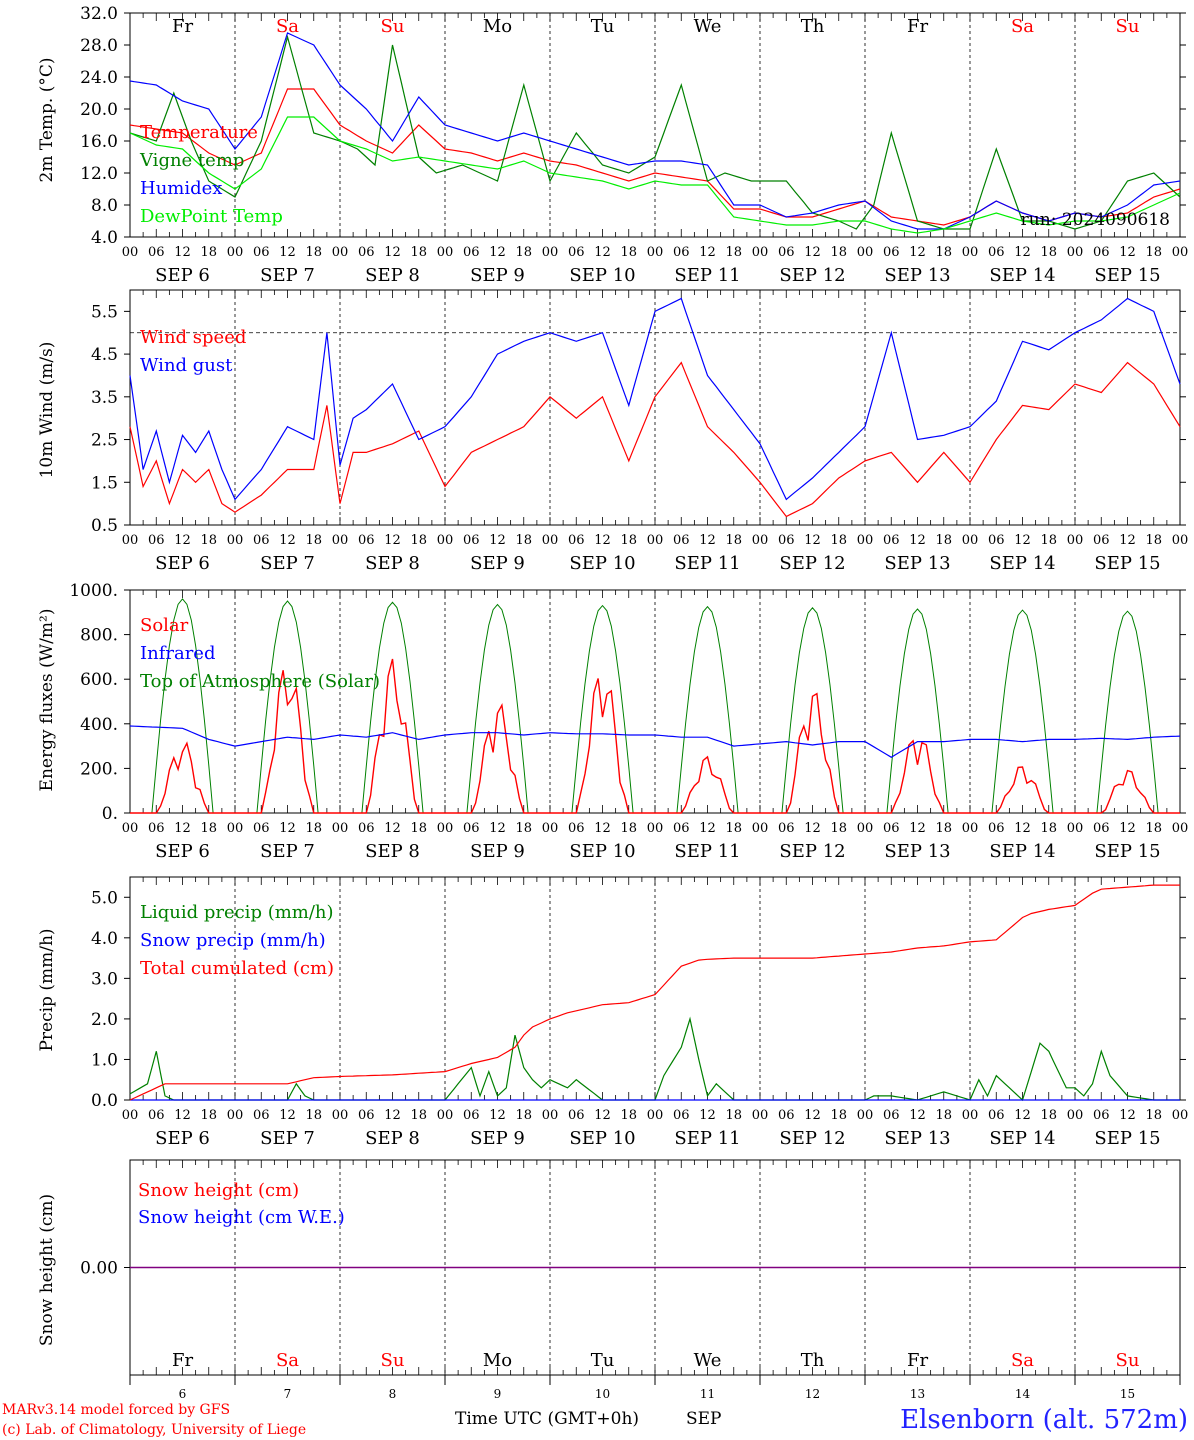 The height and width of the screenshot is (1440, 1194). What do you see at coordinates (93, 591) in the screenshot?
I see `y-tick-label: 1000.` at bounding box center [93, 591].